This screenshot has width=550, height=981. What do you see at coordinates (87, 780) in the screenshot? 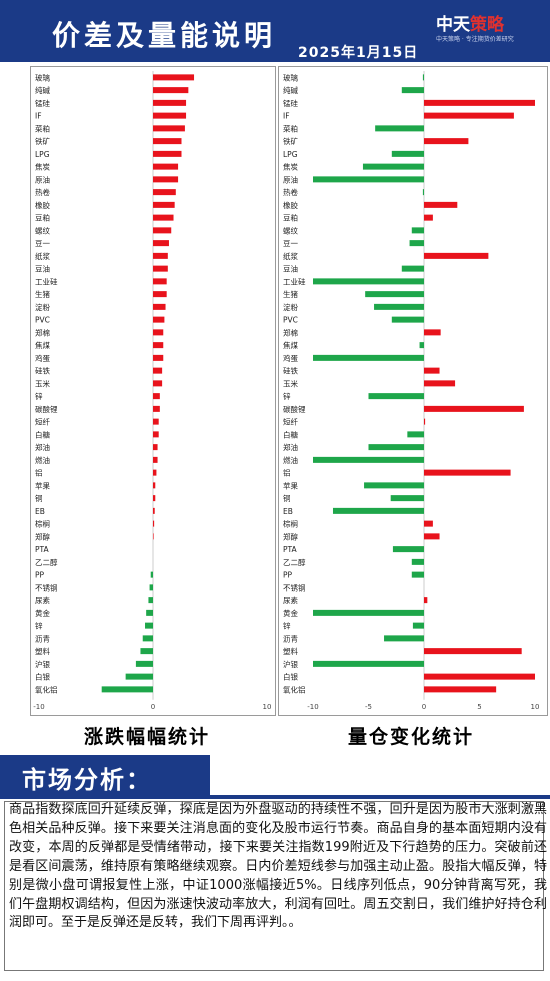
I see `section-title: 市场分析：` at bounding box center [87, 780].